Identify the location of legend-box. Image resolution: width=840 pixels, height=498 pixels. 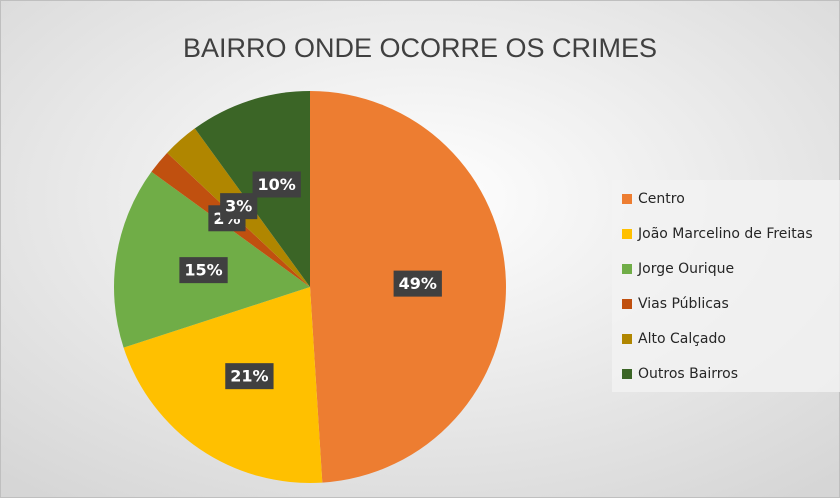
(726, 286).